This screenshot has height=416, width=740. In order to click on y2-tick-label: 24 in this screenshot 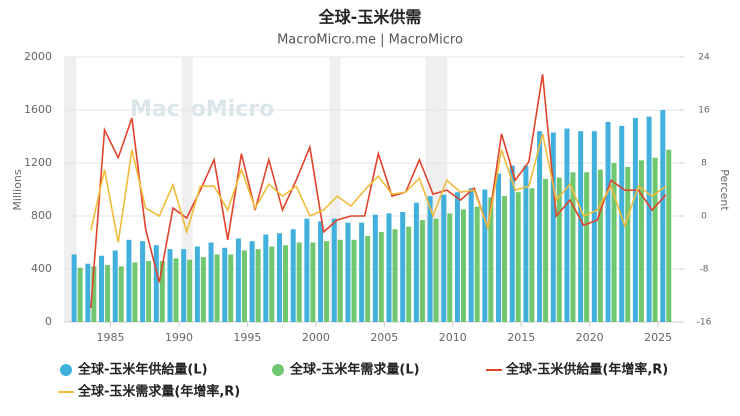, I will do `click(704, 58)`.